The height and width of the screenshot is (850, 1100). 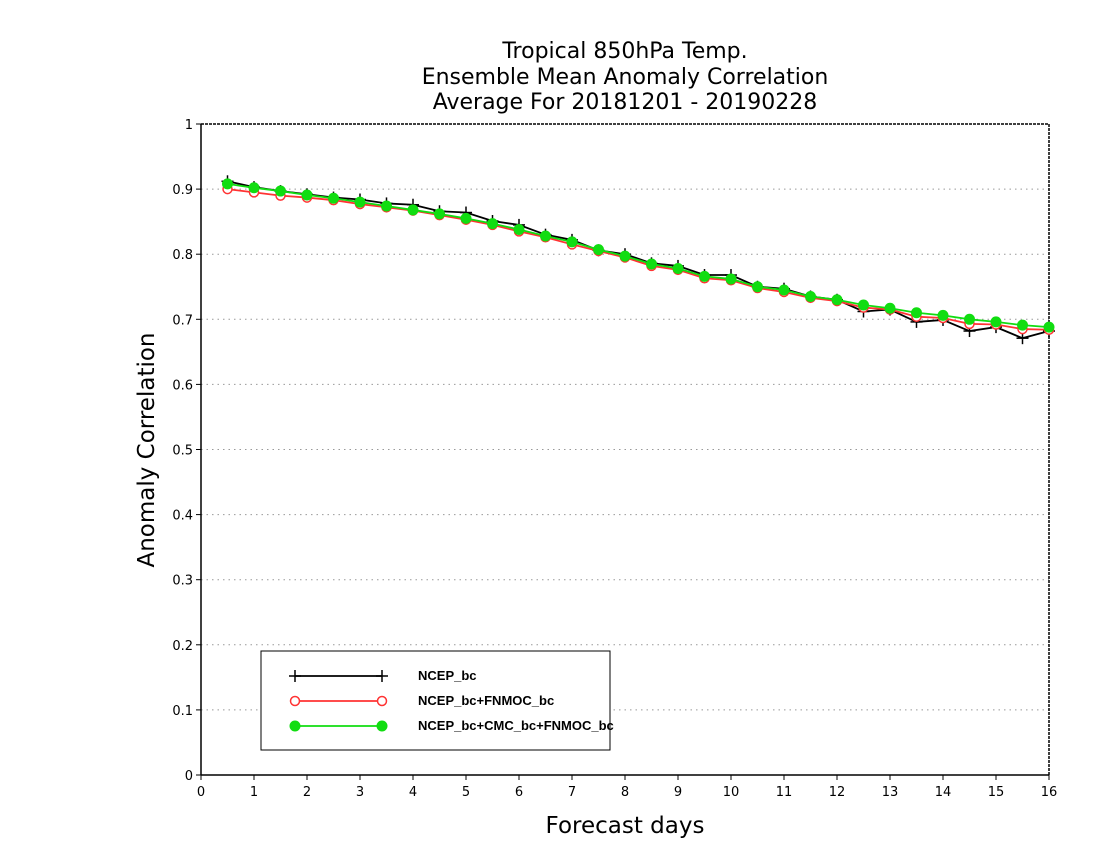 I want to click on y-tick-label-3: 0.3, so click(x=182, y=581).